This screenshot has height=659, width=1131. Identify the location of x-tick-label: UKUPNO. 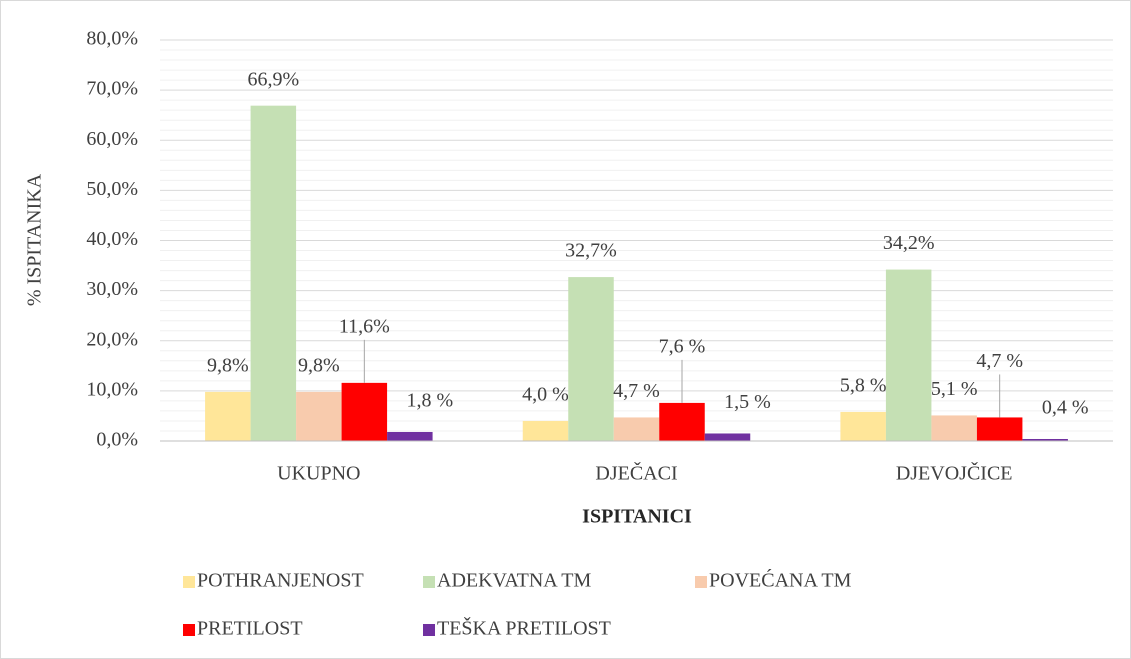
(318, 474).